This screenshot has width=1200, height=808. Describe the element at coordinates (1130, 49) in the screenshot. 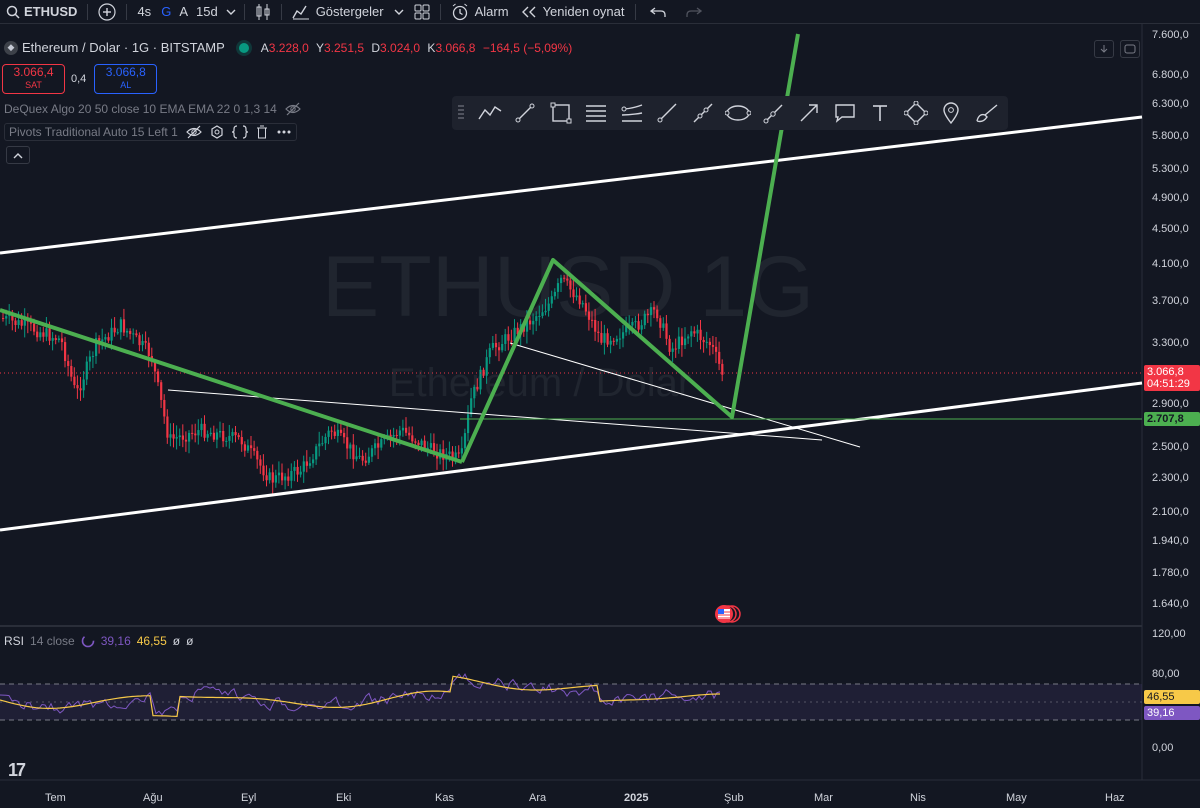

I see `fullscreen-button` at that location.